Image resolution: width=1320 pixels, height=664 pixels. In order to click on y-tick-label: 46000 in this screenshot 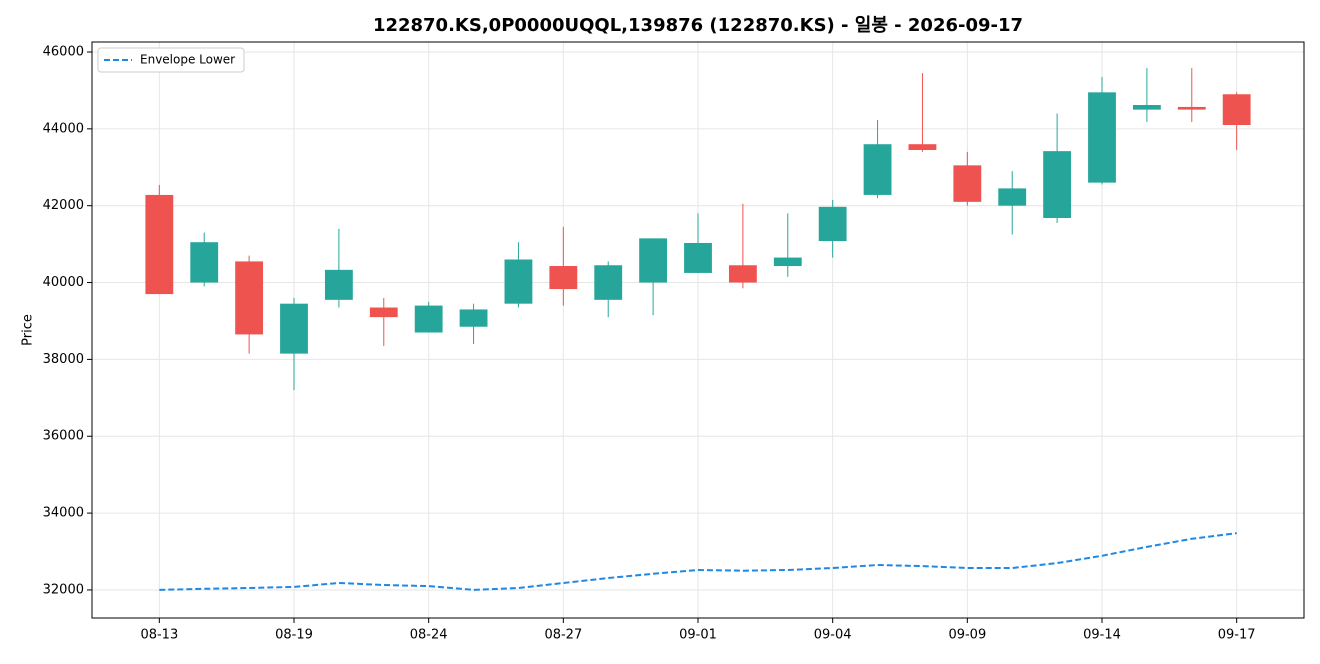, I will do `click(63, 51)`.